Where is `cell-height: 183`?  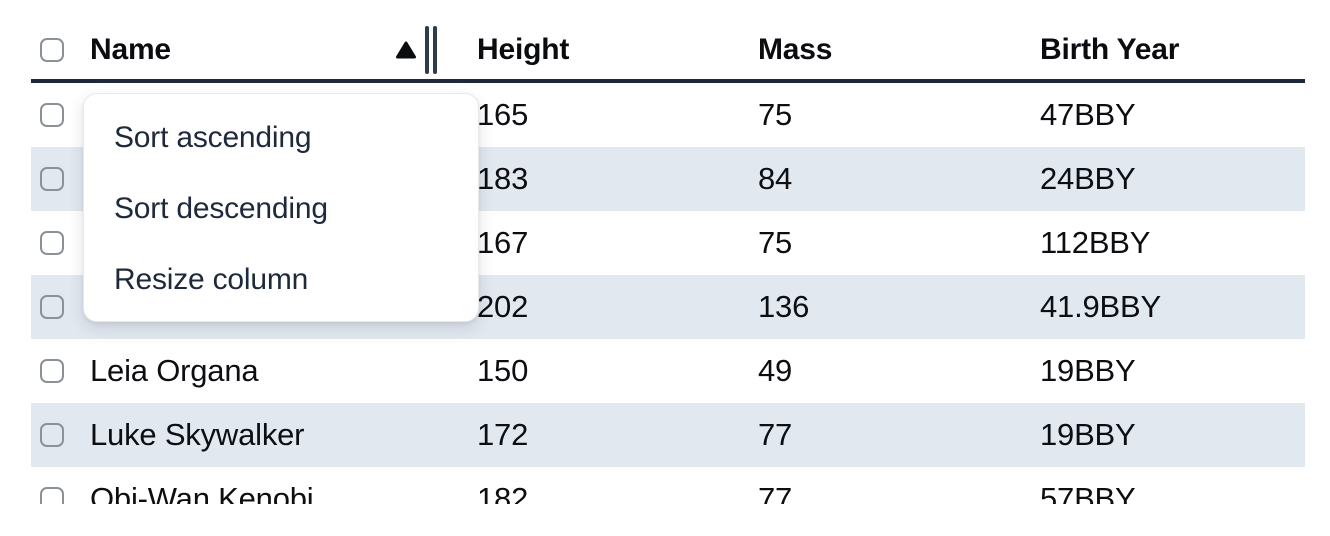 cell-height: 183 is located at coordinates (503, 178).